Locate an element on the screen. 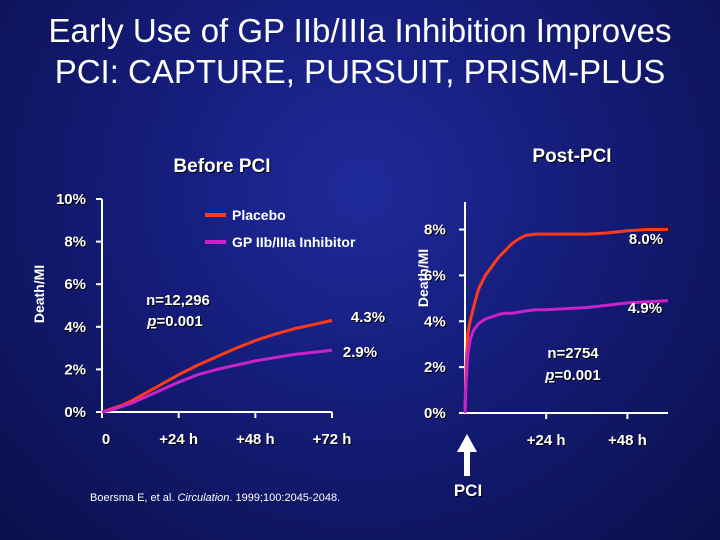 Image resolution: width=720 pixels, height=540 pixels. right-y-axis-label: Death/MI is located at coordinates (423, 278).